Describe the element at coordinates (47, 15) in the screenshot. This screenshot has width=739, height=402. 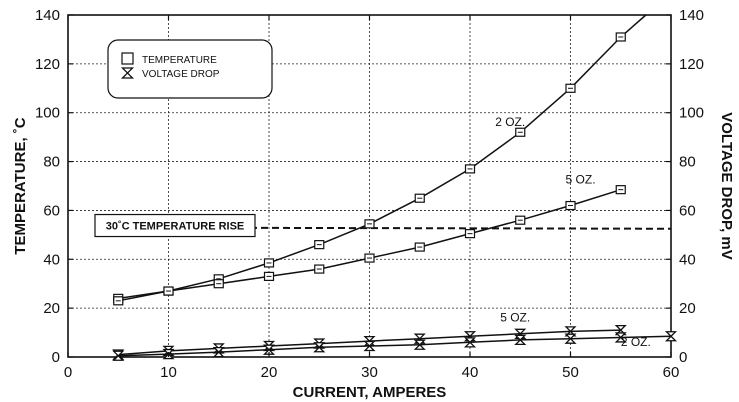
I see `y-tick-label: 140` at that location.